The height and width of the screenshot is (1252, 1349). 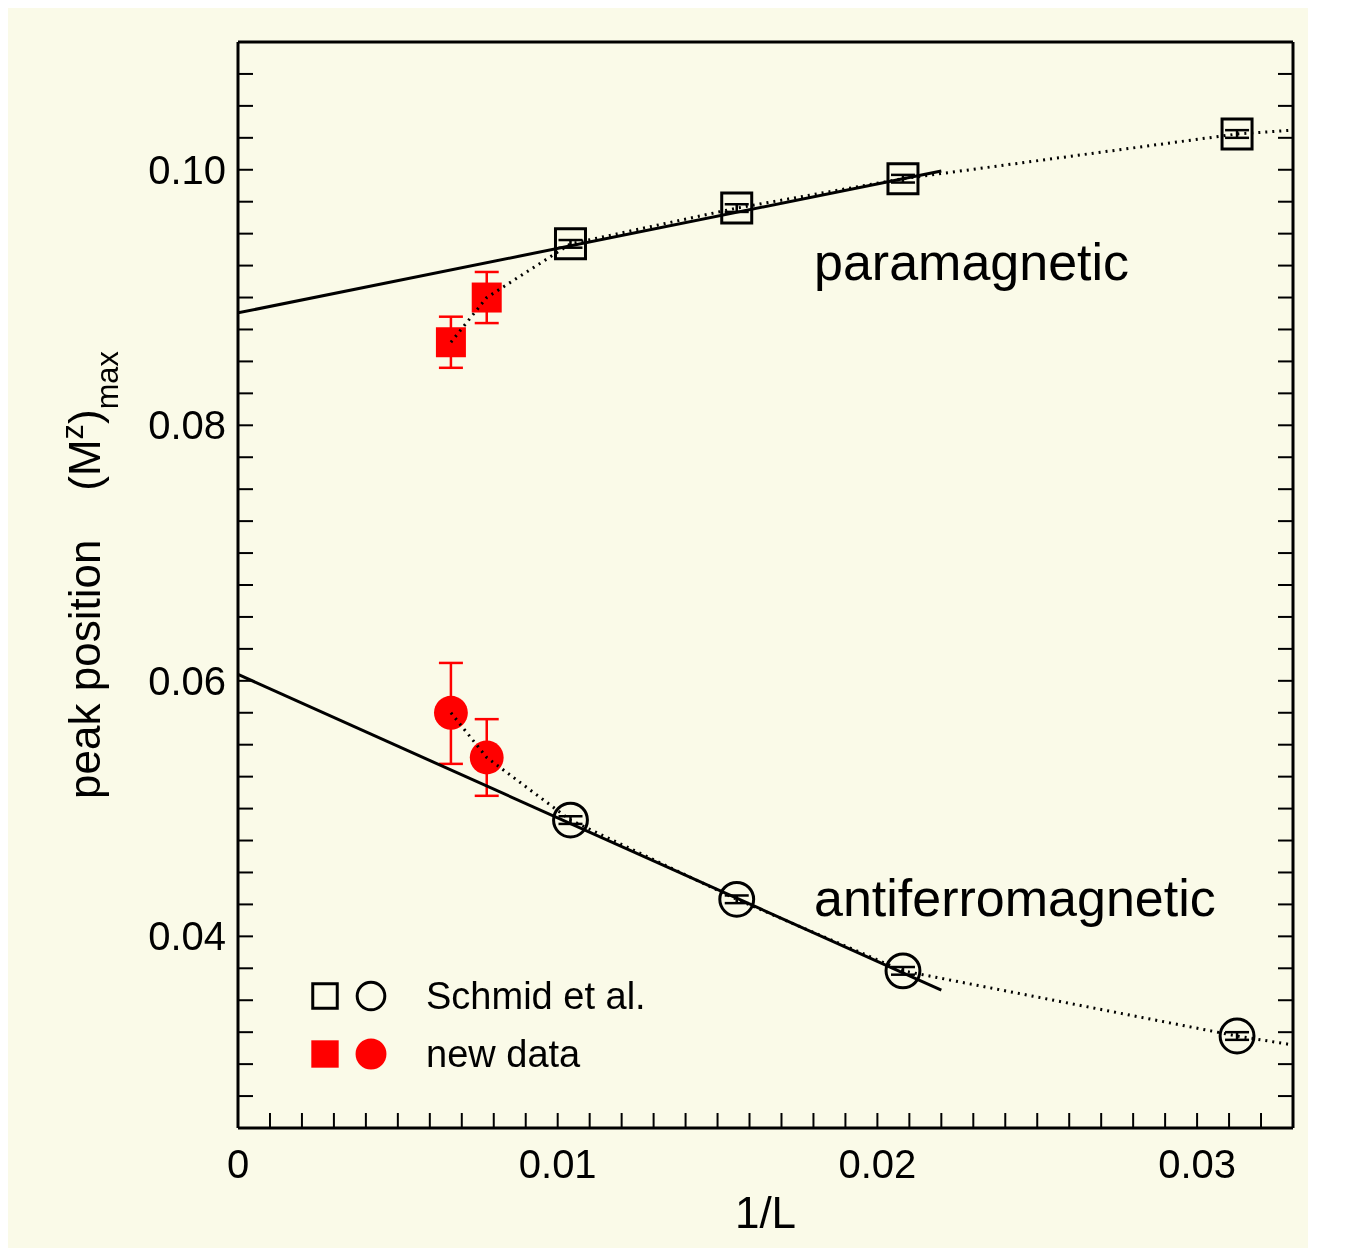 I want to click on legend-label: new data, so click(x=503, y=1054).